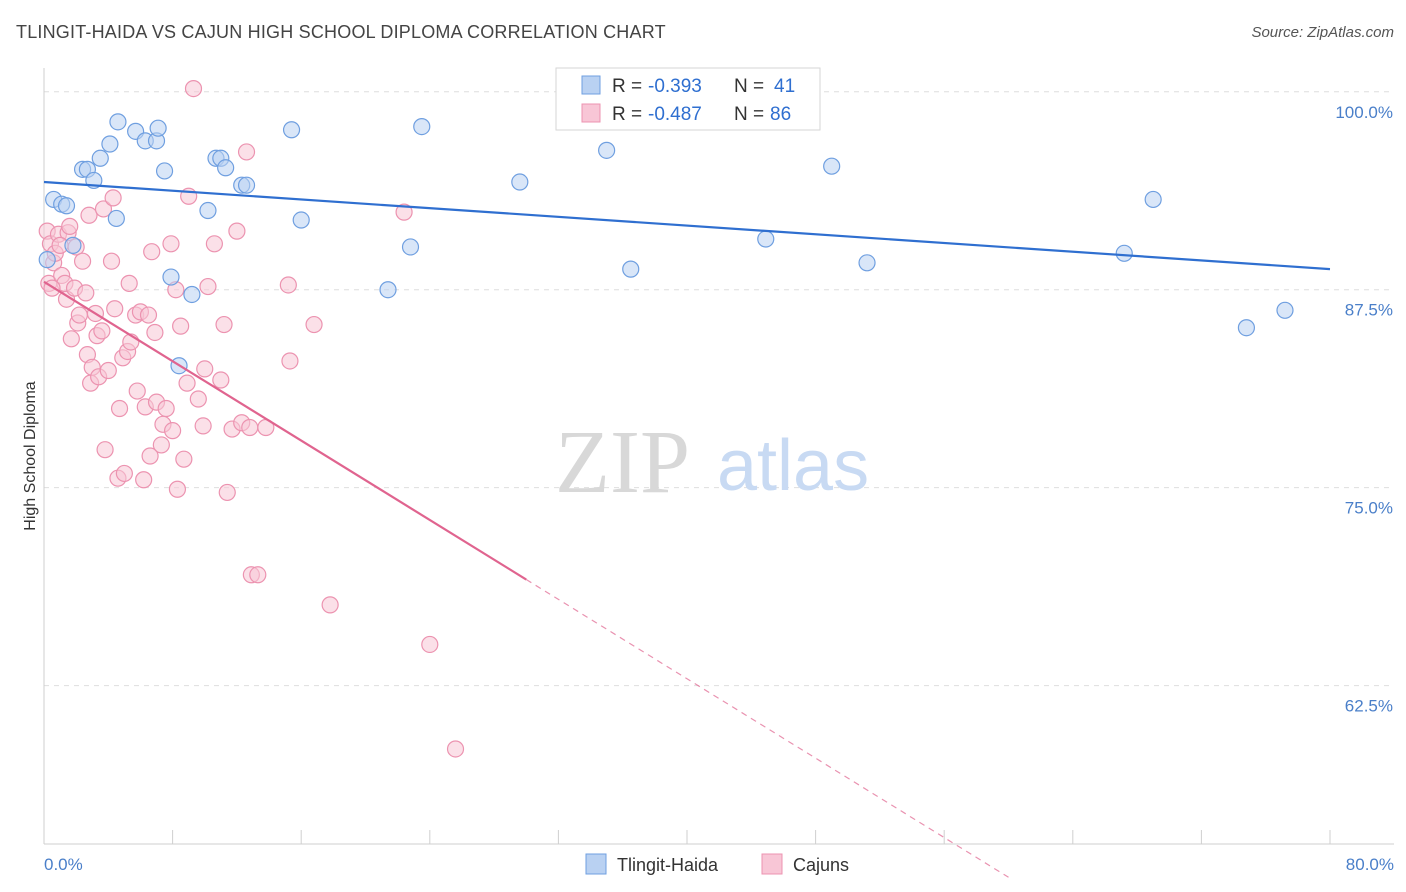  What do you see at coordinates (596, 864) in the screenshot?
I see `bottom-legend-swatch-tlingit` at bounding box center [596, 864].